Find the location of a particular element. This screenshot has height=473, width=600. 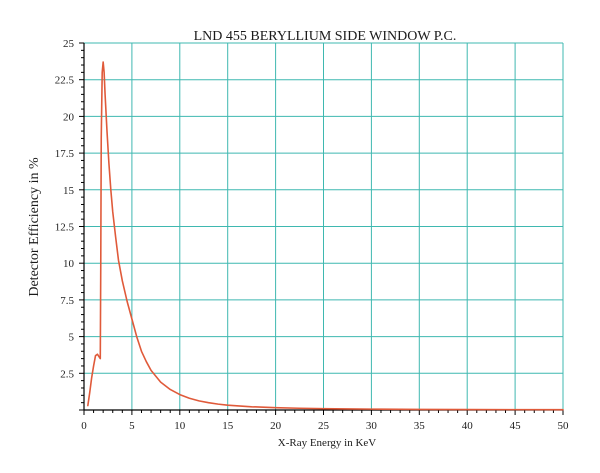

x-tick-label-5: 25 is located at coordinates (324, 426).